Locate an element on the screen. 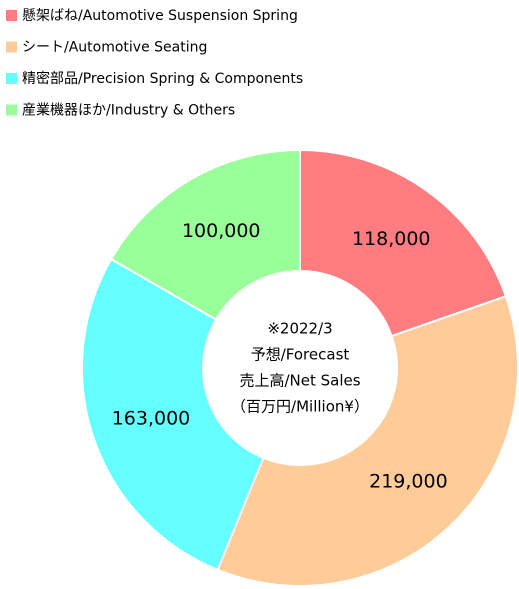 This screenshot has width=519, height=589. value-label: 219,000 is located at coordinates (408, 482).